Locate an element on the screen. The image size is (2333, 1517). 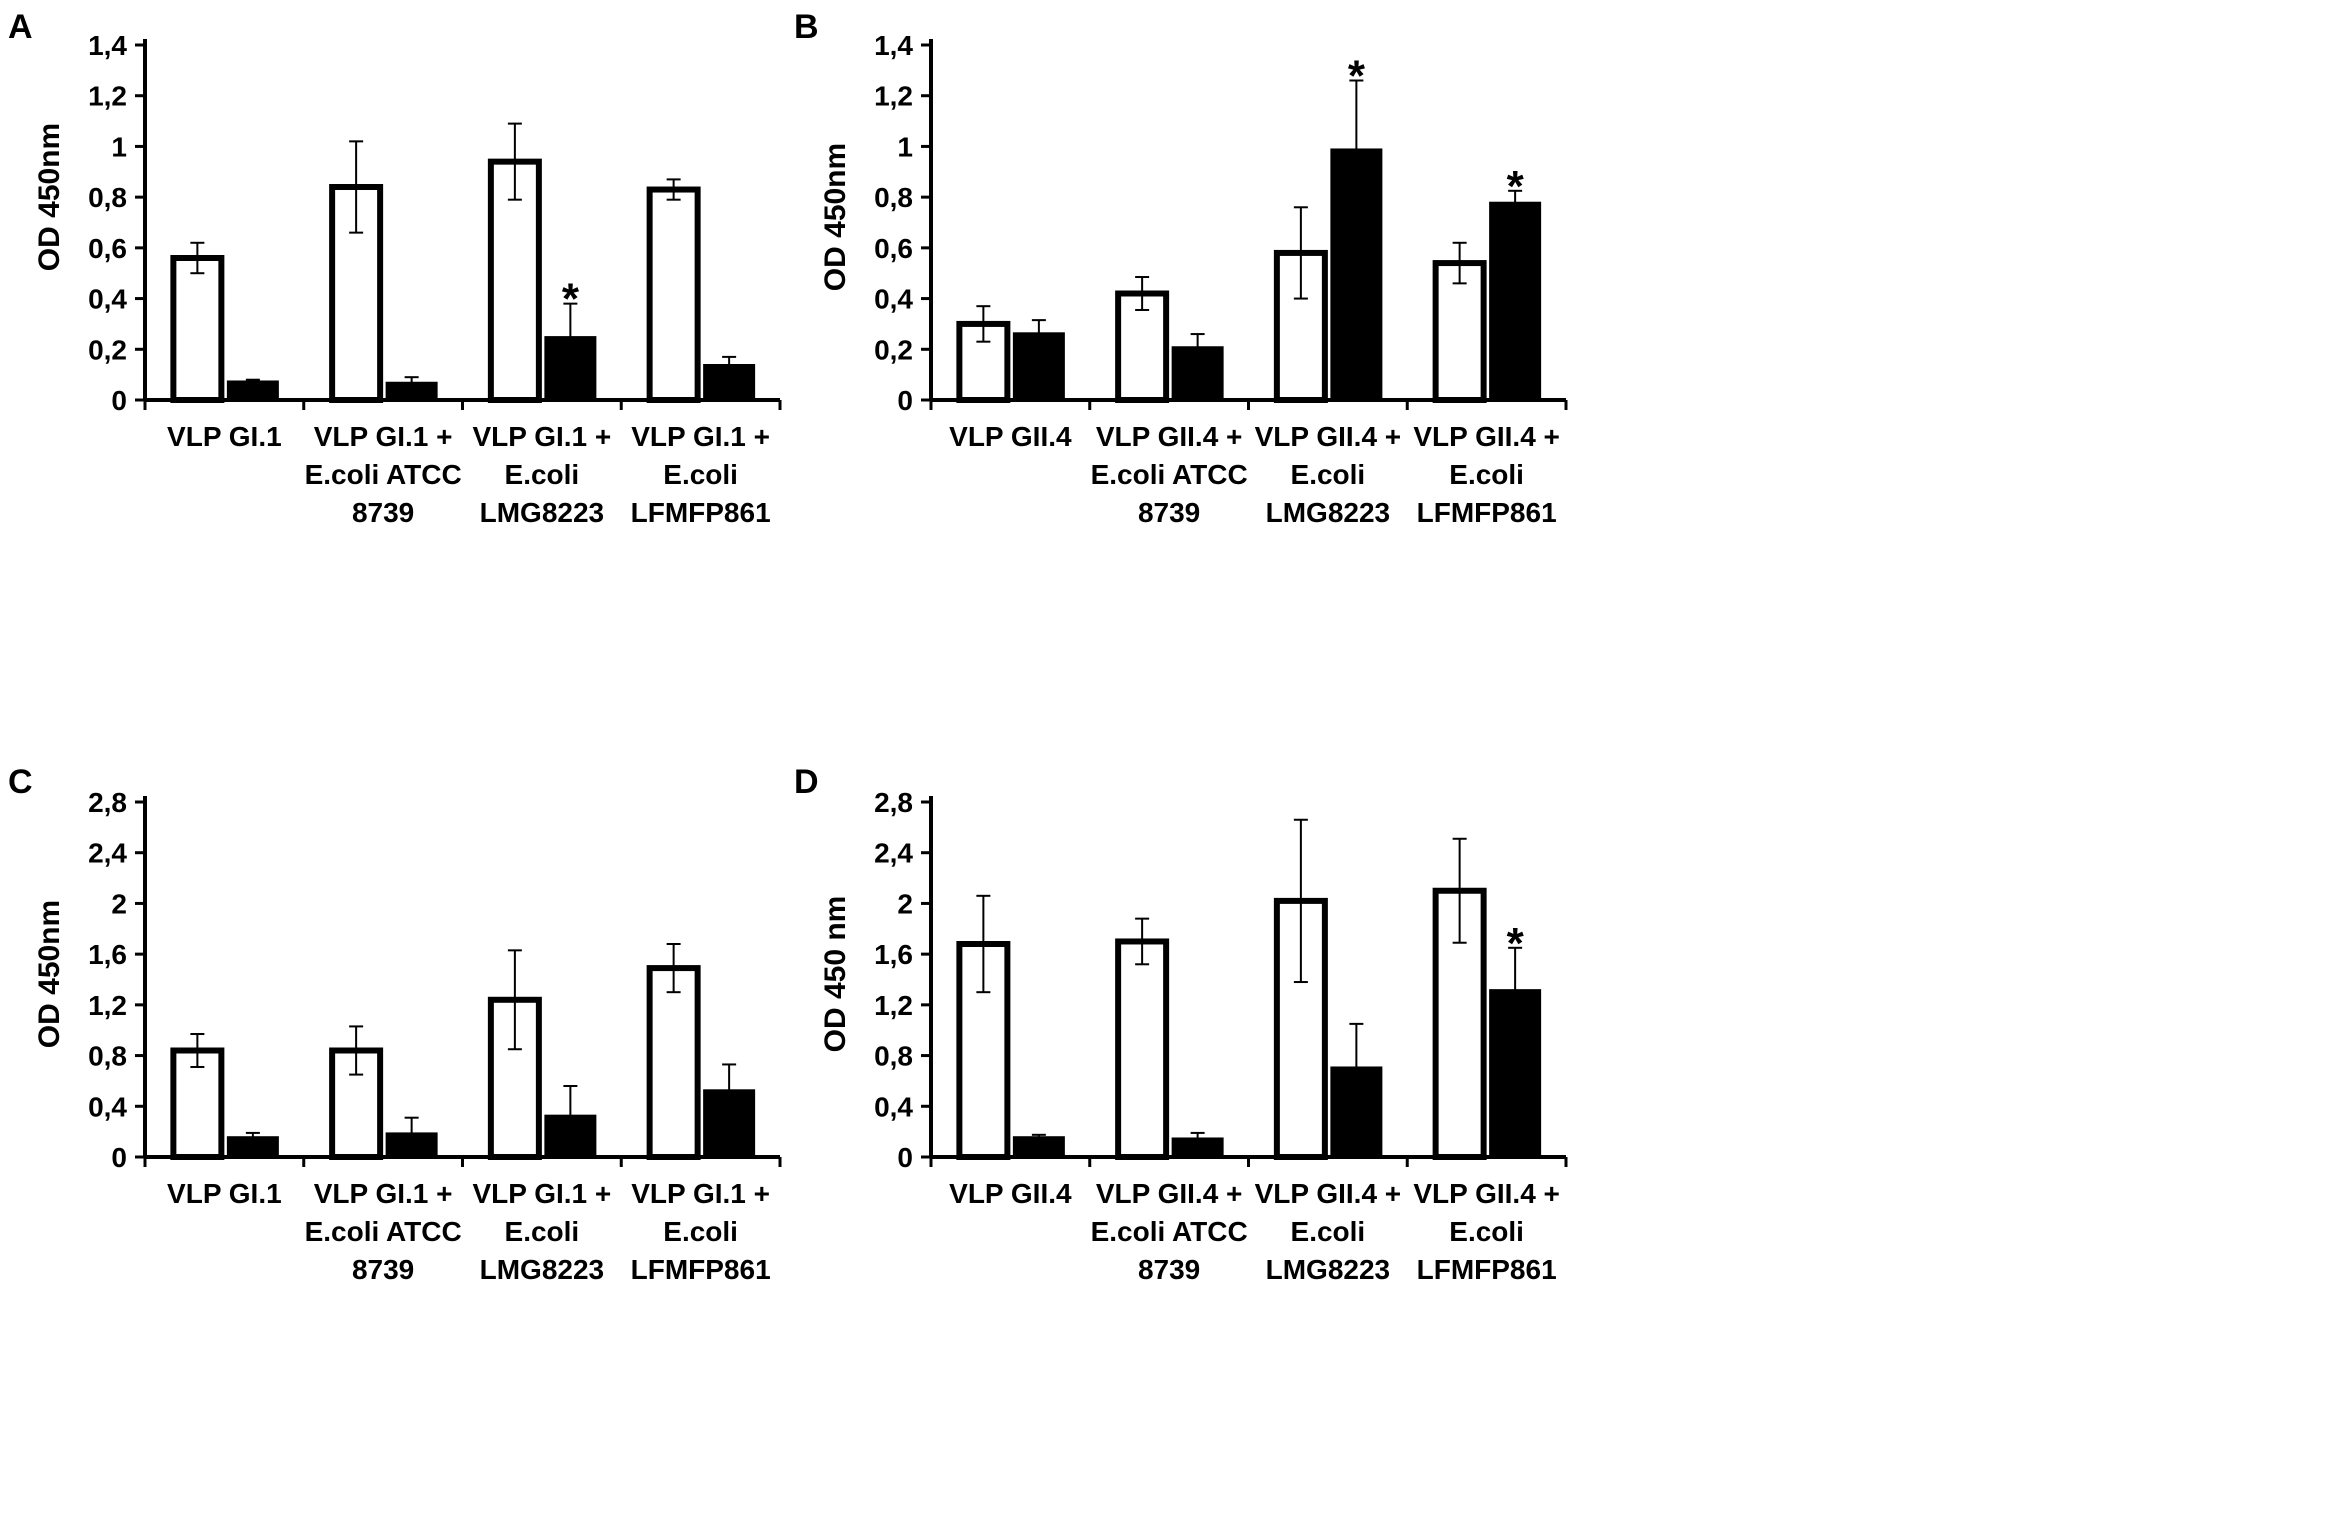
x-category-label: VLP GI.1 + E.coli LMG8223 is located at coordinates (542, 475).